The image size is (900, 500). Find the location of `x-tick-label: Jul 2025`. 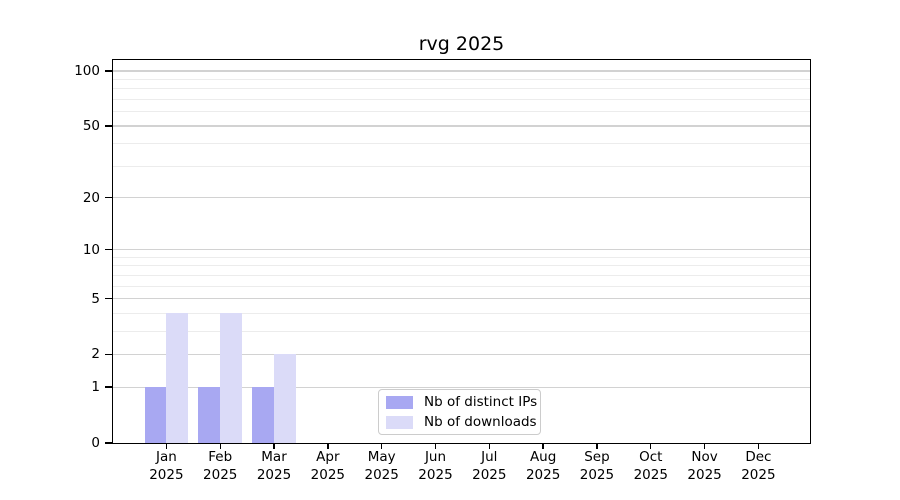

x-tick-label: Jul 2025 is located at coordinates (489, 466).